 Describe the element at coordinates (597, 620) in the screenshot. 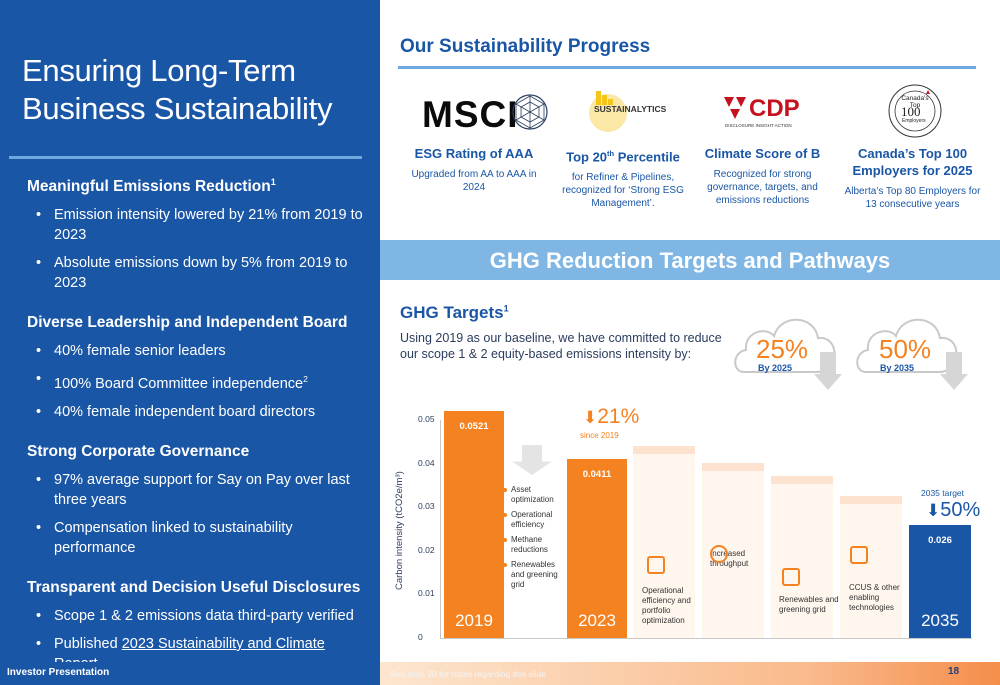

I see `bar-year-label: 2023` at that location.